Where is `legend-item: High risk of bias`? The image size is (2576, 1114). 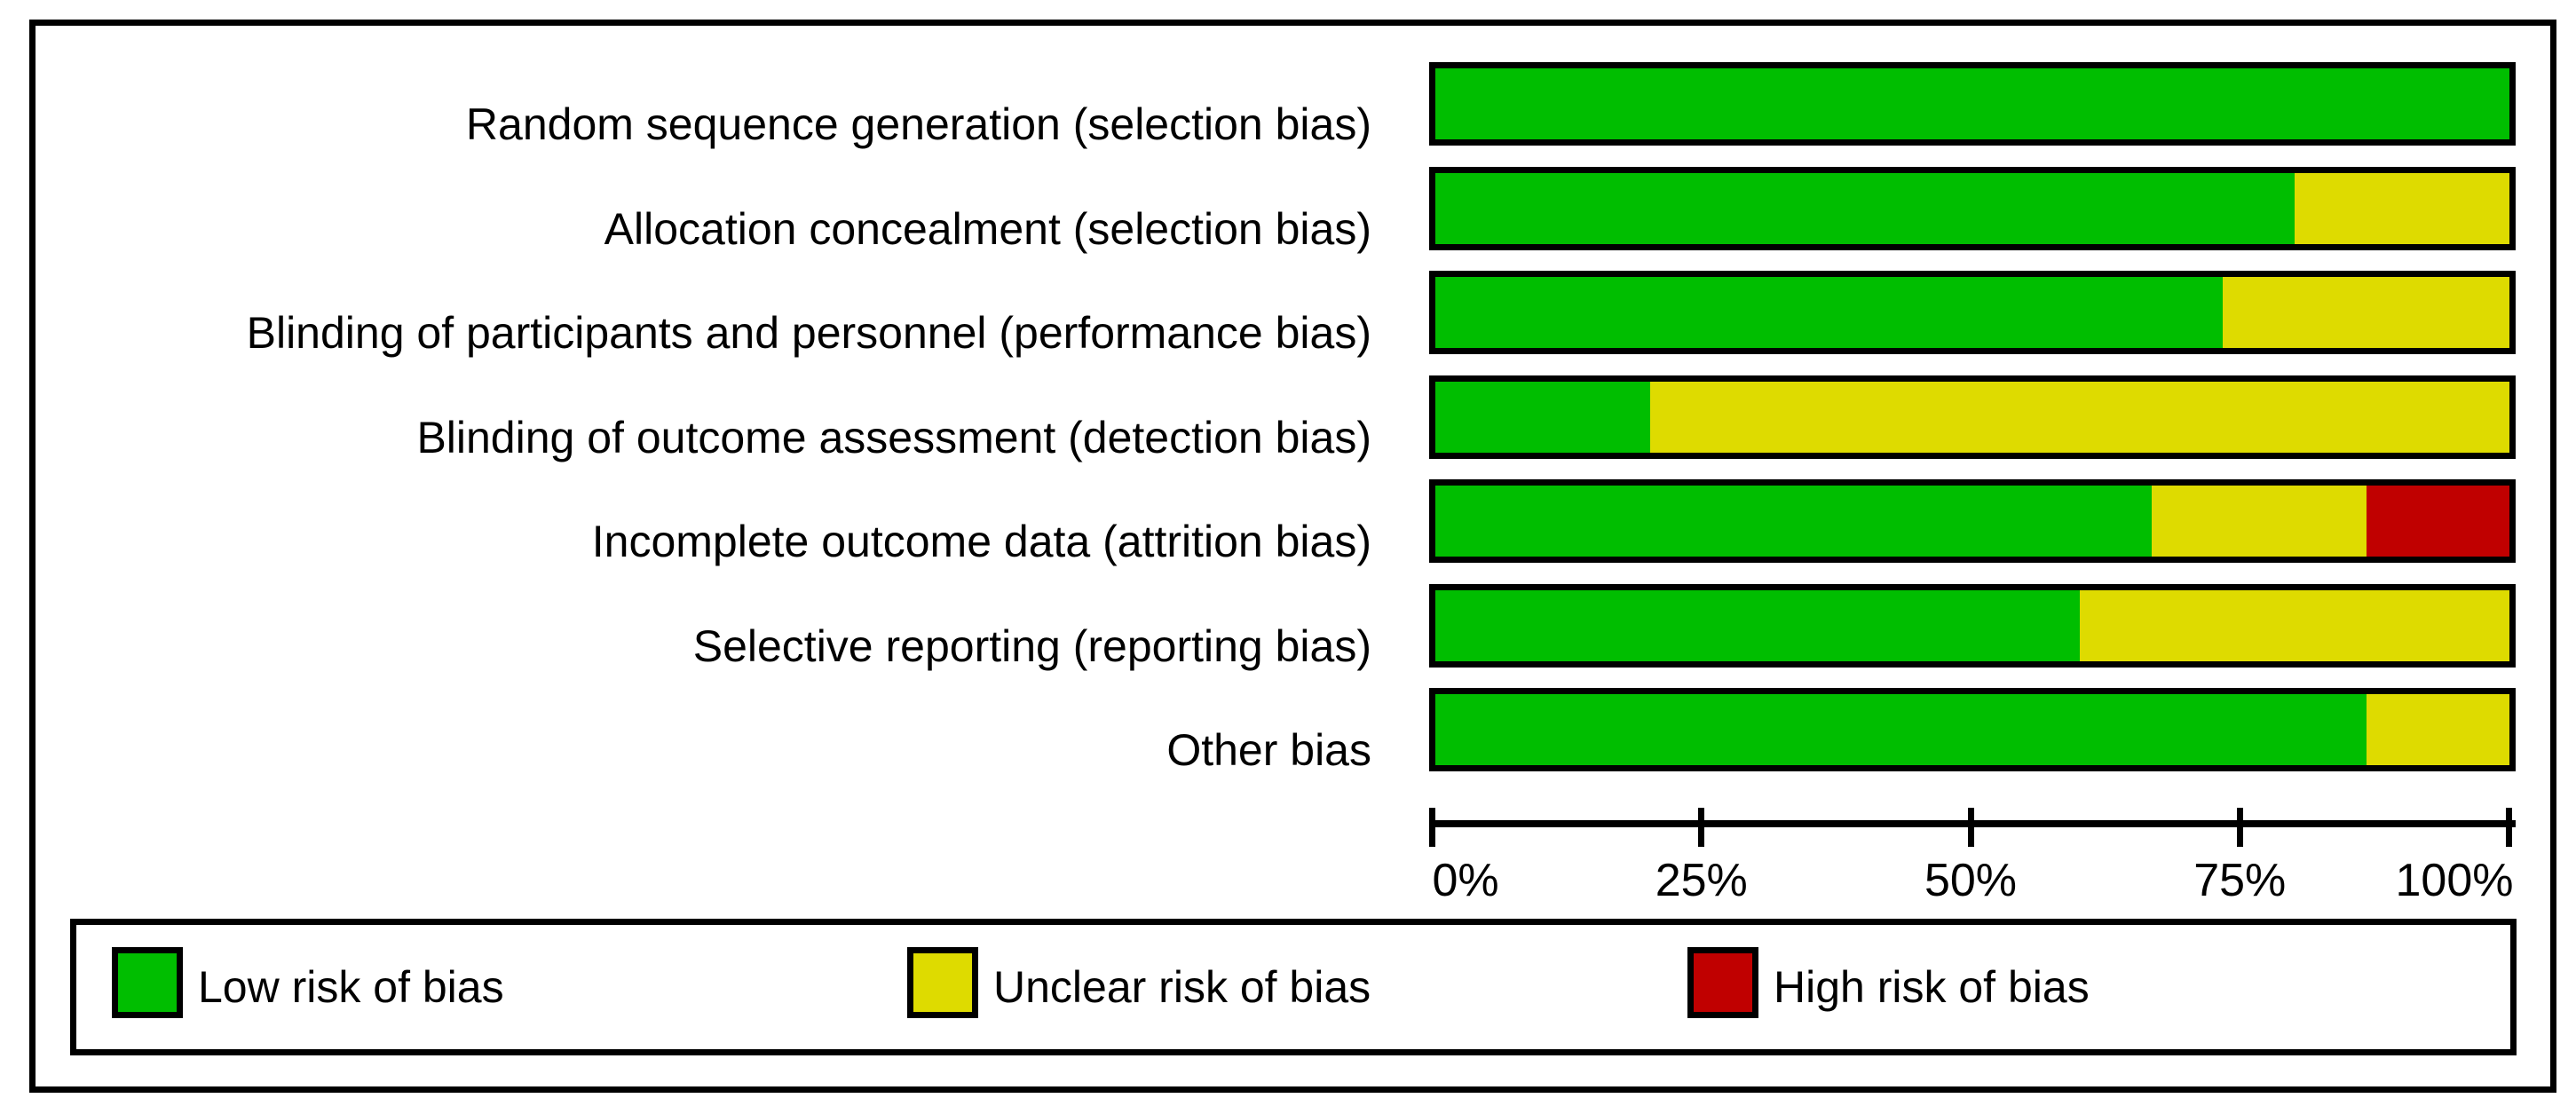 legend-item: High risk of bias is located at coordinates (1888, 982).